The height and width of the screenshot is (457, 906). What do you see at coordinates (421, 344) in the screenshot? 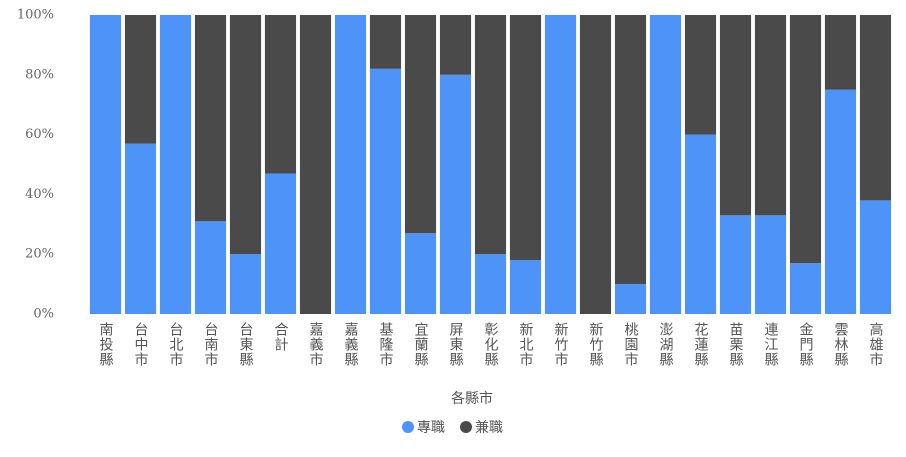
I see `x-tick-label: 宜蘭縣` at bounding box center [421, 344].